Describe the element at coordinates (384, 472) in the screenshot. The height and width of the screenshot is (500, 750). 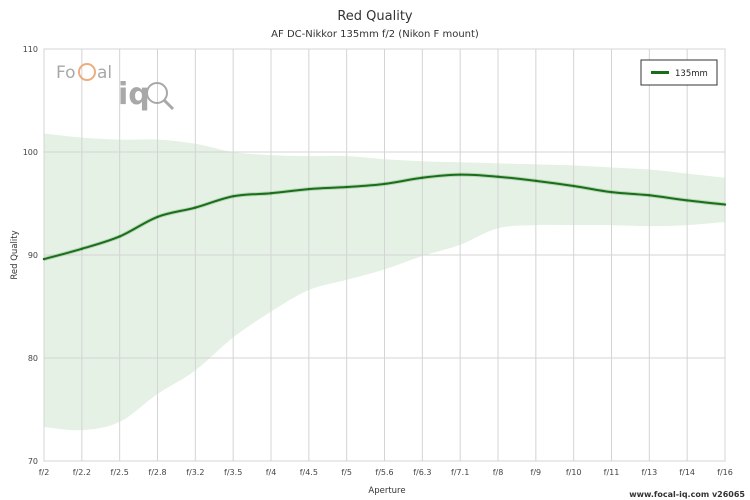
I see `x-tick-label: f/5.6` at that location.